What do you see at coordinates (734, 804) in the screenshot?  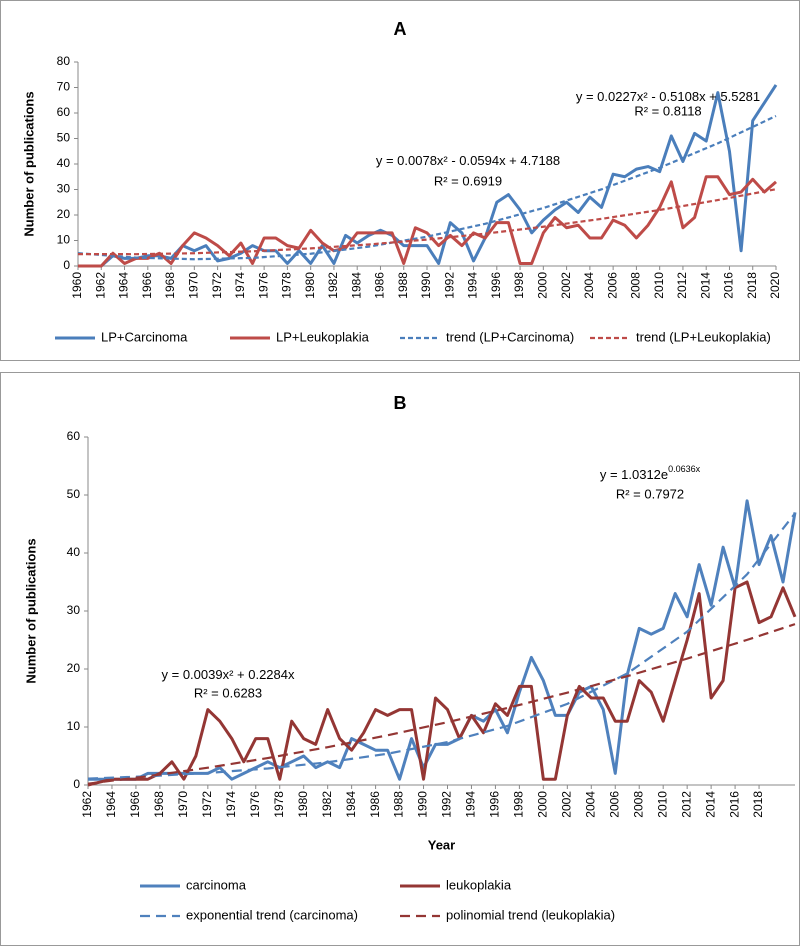 I see `x-tick-label: 2016` at bounding box center [734, 804].